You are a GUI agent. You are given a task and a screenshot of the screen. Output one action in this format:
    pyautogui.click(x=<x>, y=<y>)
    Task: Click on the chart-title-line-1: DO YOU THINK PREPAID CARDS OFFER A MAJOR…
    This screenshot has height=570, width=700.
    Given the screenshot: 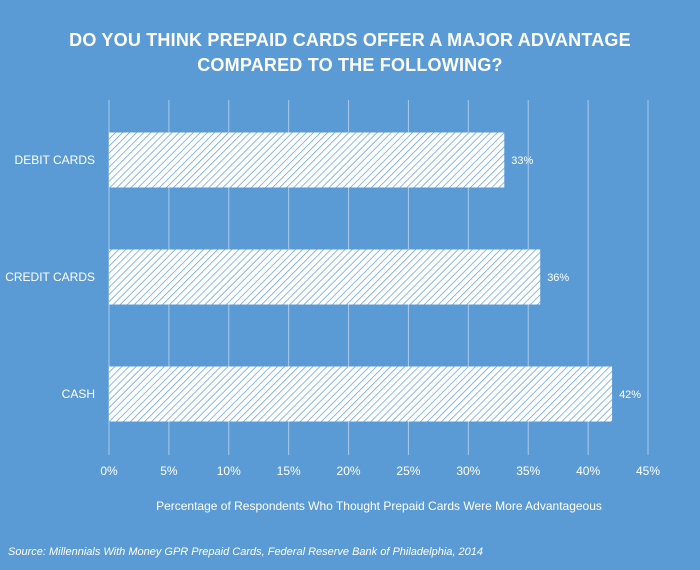 What is the action you would take?
    pyautogui.click(x=350, y=40)
    